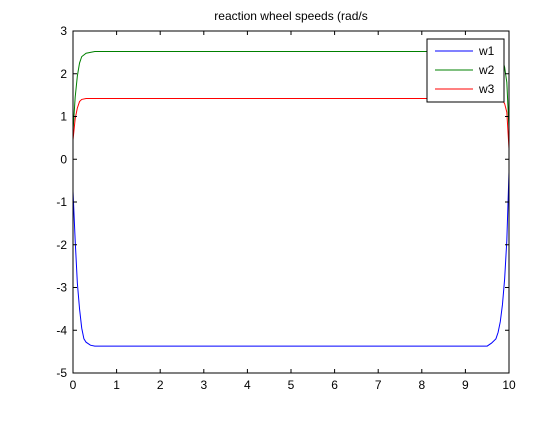 Image resolution: width=560 pixels, height=425 pixels. Describe the element at coordinates (486, 51) in the screenshot. I see `legend-label-w1: w1` at that location.